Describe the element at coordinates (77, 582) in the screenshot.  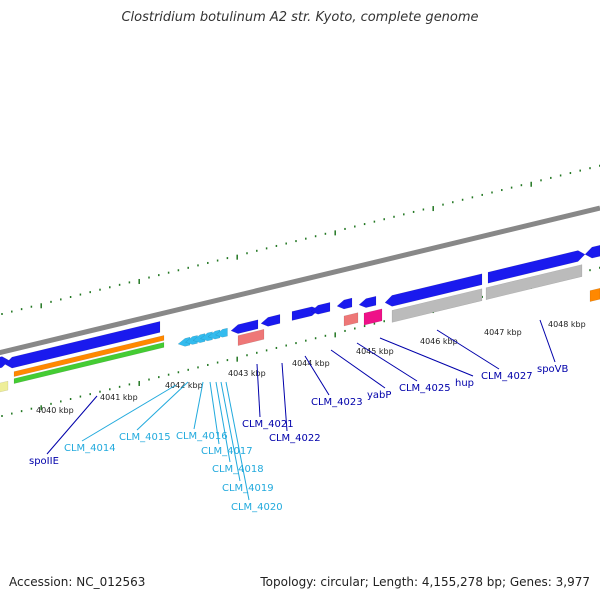
I see `accession-text: Accession: NC_012563` at that location.